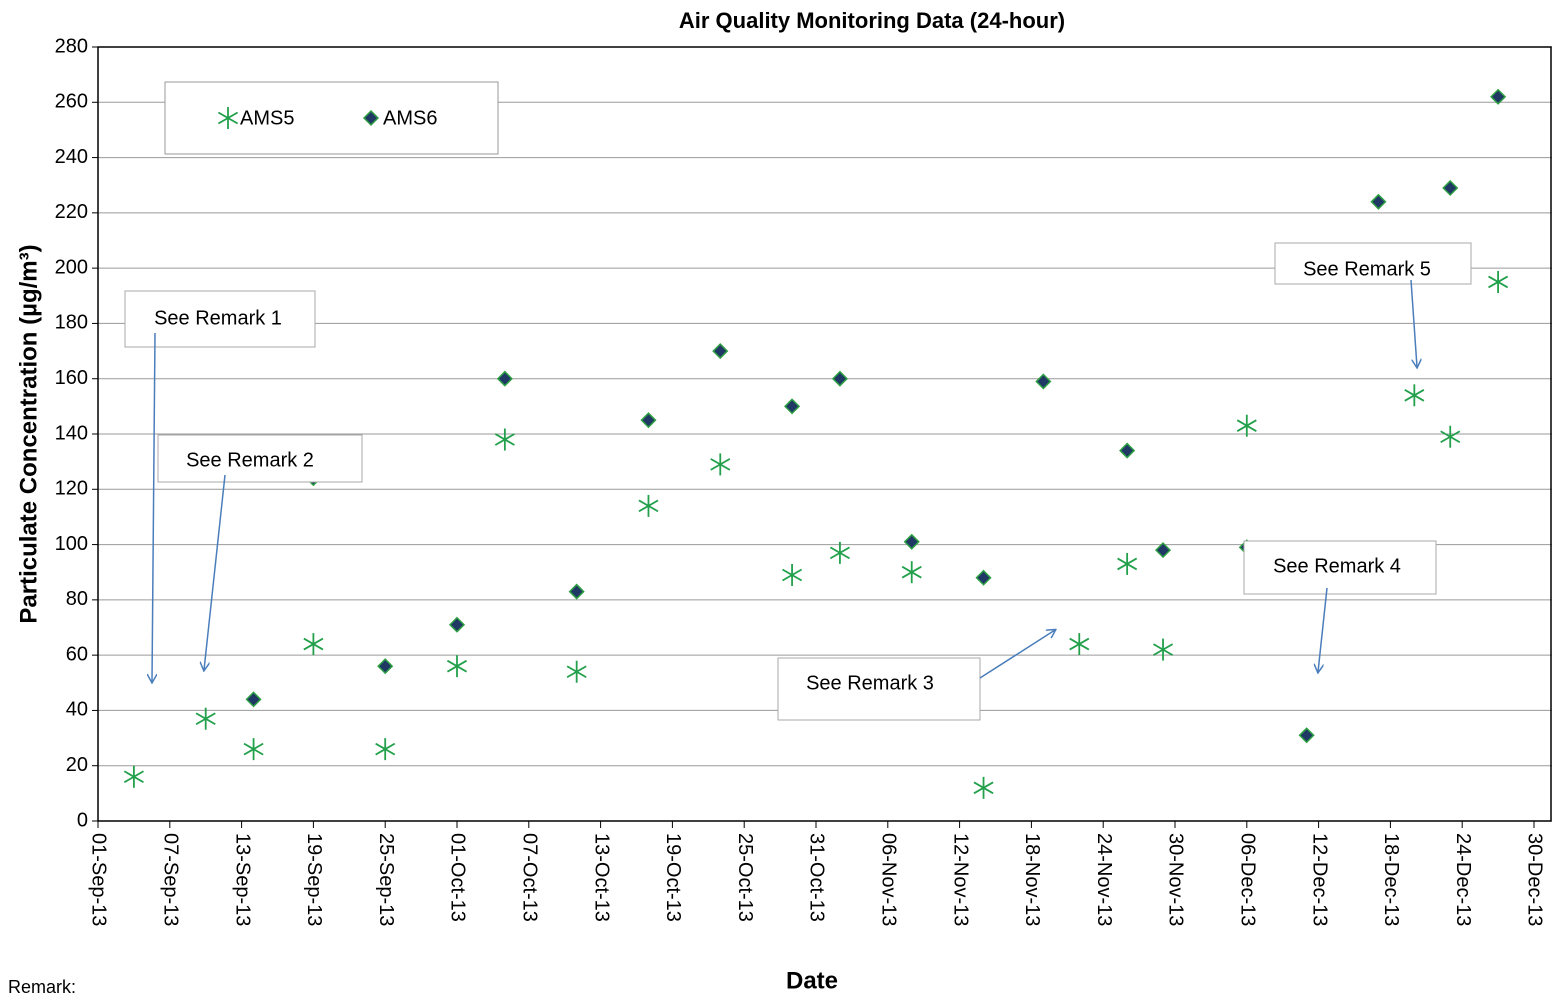 The width and height of the screenshot is (1552, 994). Describe the element at coordinates (1319, 879) in the screenshot. I see `x-tick-label: 12-Dec-13` at that location.